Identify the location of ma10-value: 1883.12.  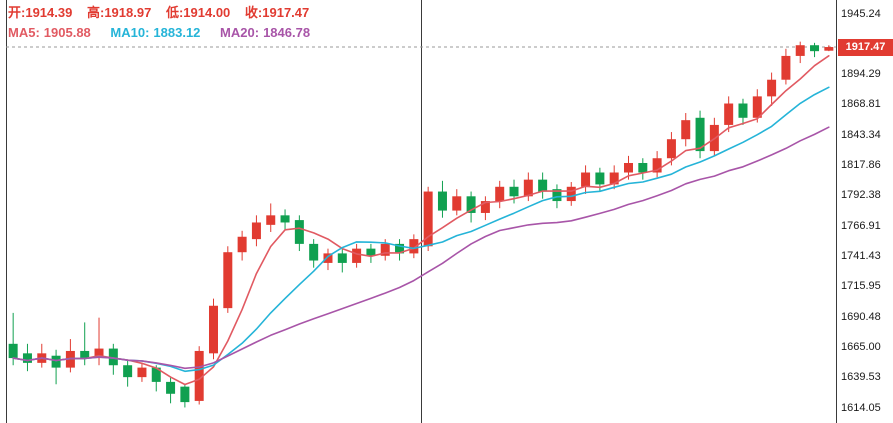
(177, 32).